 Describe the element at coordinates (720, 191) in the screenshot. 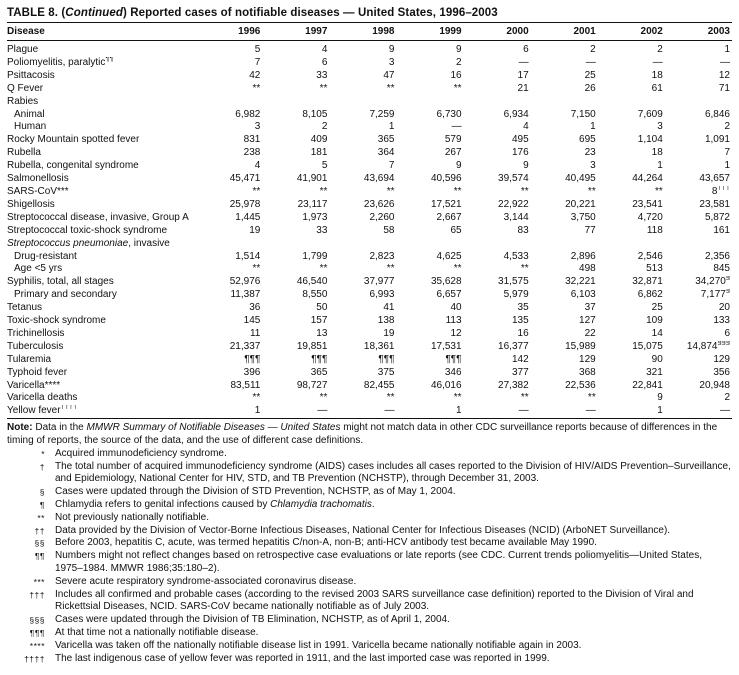

I see `year-value: 8†††` at that location.